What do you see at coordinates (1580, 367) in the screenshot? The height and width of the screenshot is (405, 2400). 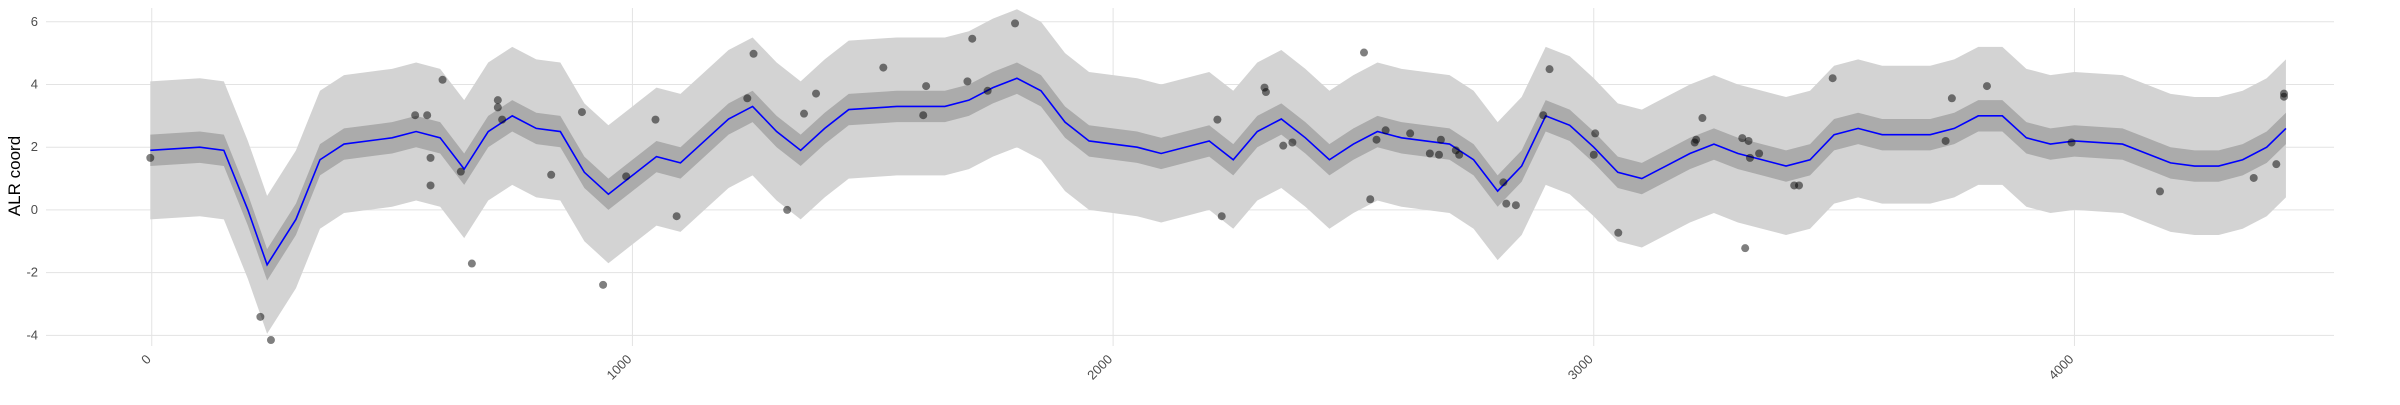 I see `x-tick-label: 3000` at bounding box center [1580, 367].